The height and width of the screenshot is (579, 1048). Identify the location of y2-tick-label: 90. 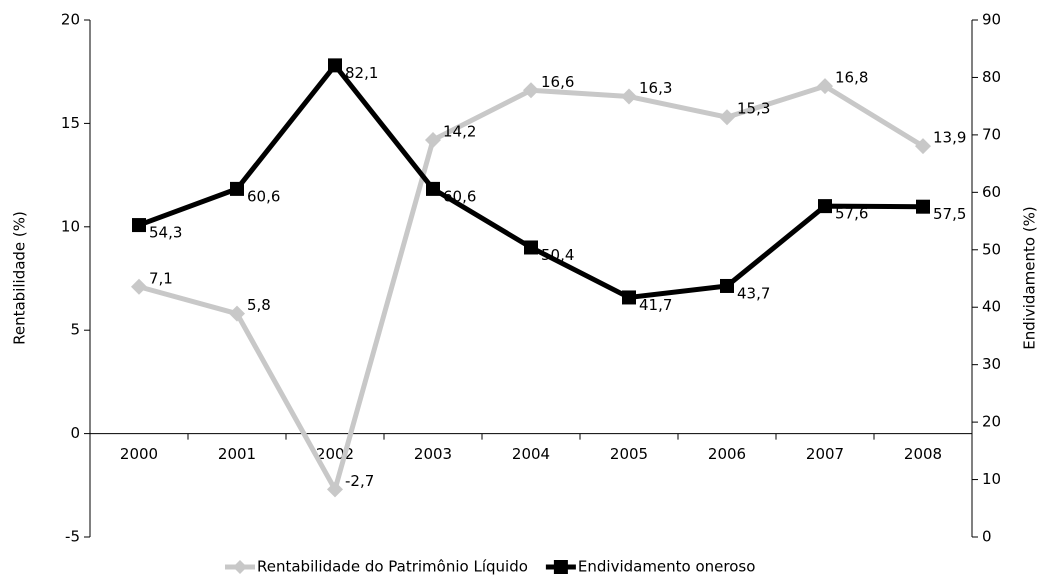
(991, 20).